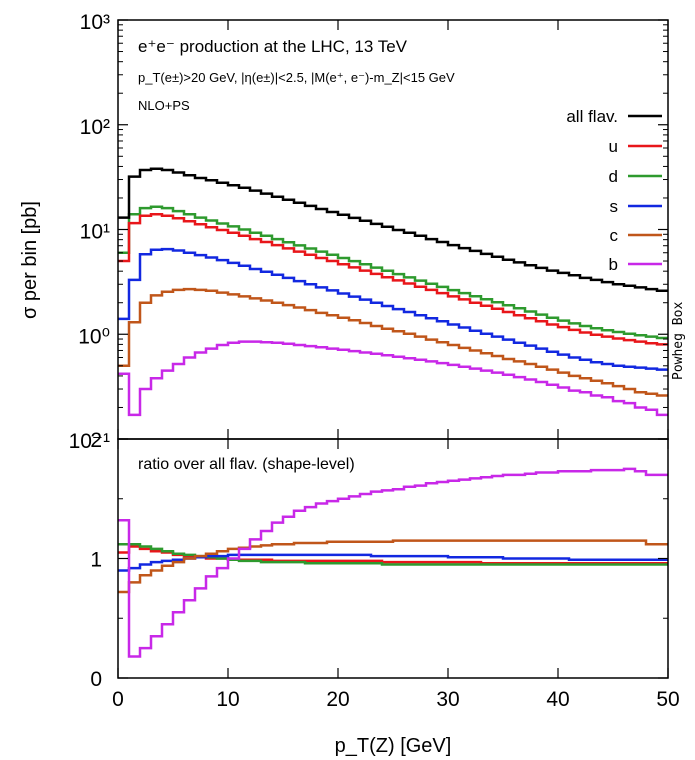  What do you see at coordinates (393, 746) in the screenshot?
I see `x-axis-label: p_T(Z) [GeV]` at bounding box center [393, 746].